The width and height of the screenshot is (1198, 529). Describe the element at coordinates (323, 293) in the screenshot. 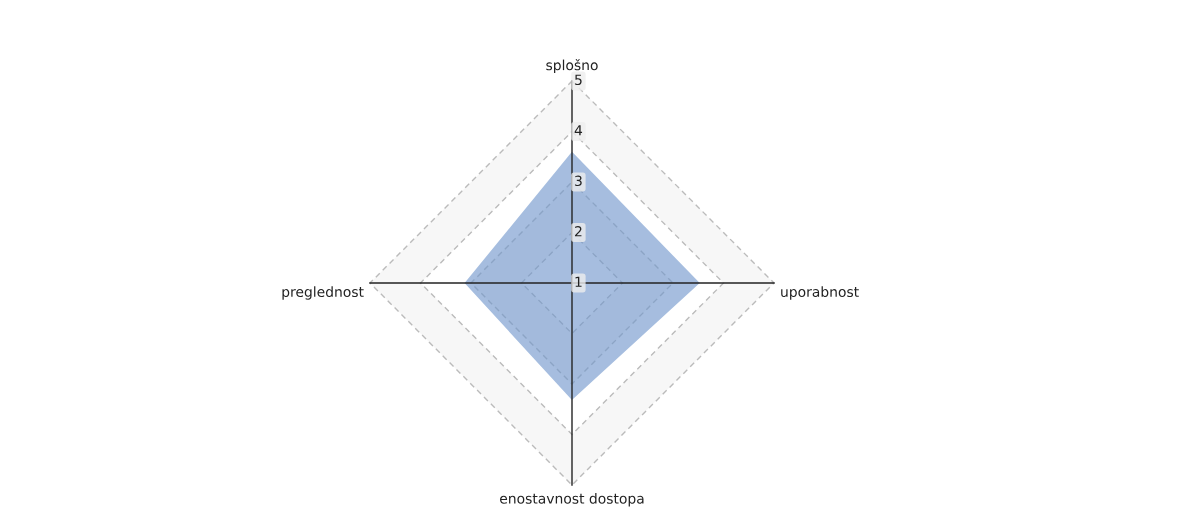

I see `spoke-label: preglednost` at that location.